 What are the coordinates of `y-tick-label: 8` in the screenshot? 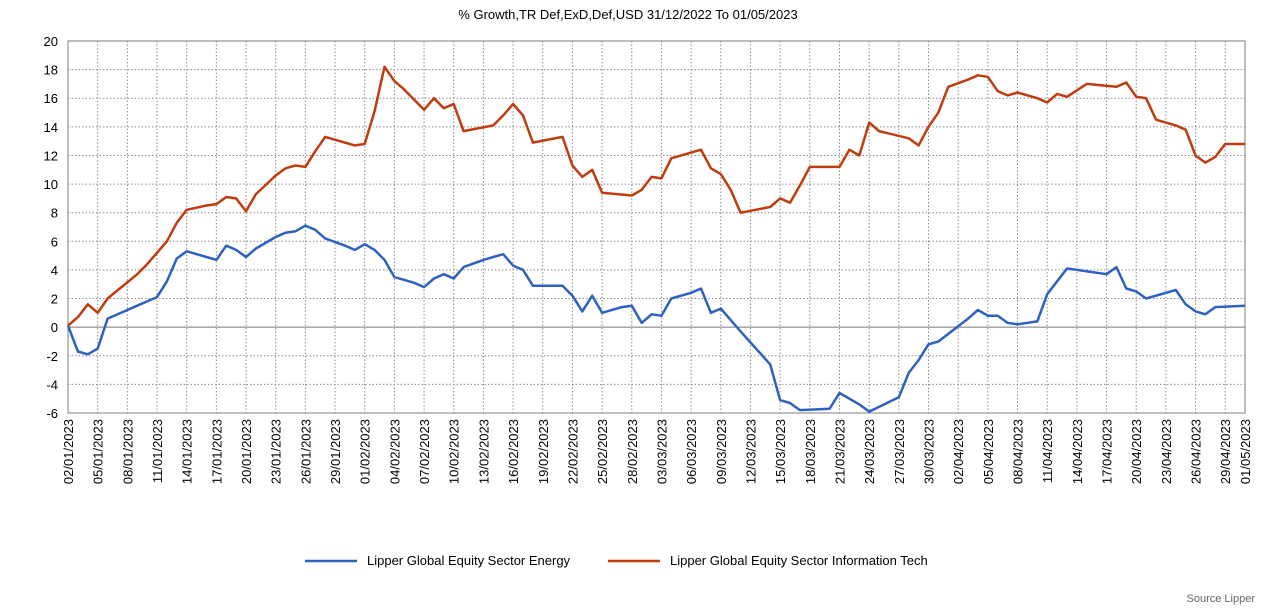 It's located at (54, 213).